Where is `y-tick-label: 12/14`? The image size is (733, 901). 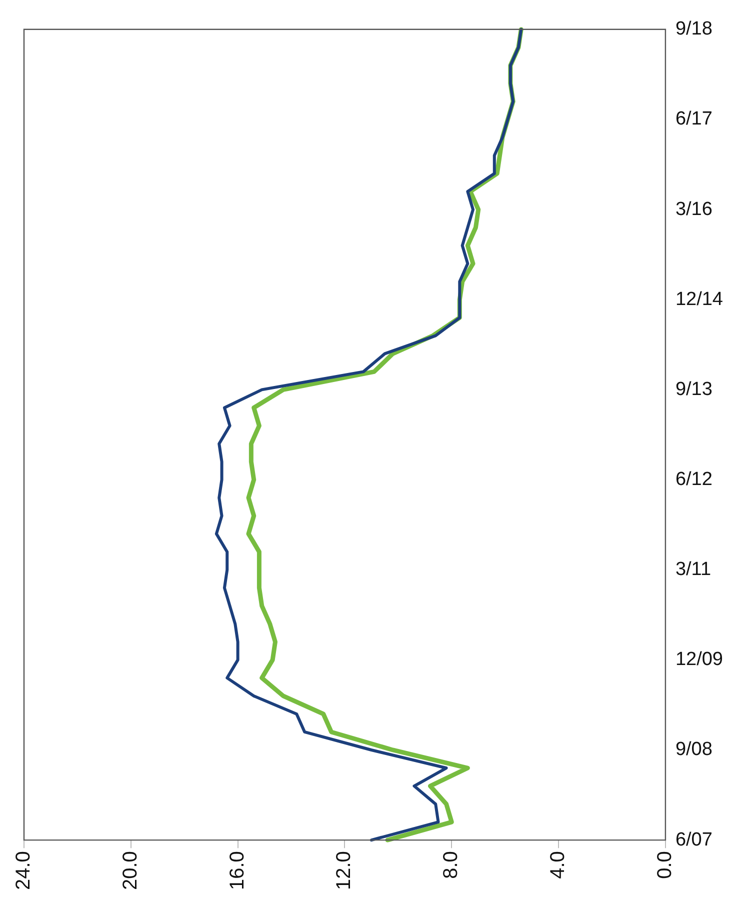 y-tick-label: 12/14 is located at coordinates (699, 299).